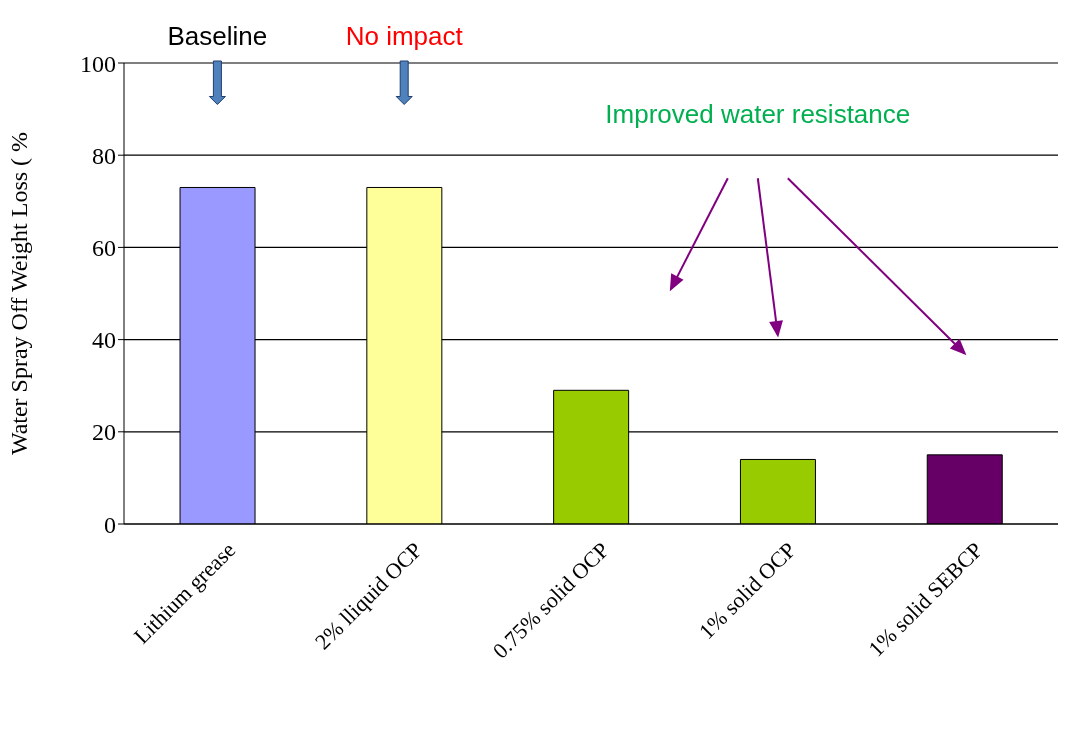 Image resolution: width=1070 pixels, height=734 pixels. Describe the element at coordinates (104, 155) in the screenshot. I see `y-tick-label: 80` at that location.